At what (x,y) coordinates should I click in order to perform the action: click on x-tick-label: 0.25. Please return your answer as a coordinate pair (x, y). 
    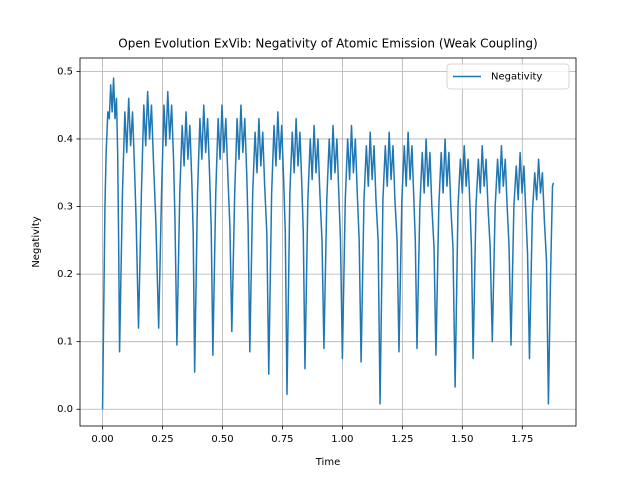
    Looking at the image, I should click on (162, 439).